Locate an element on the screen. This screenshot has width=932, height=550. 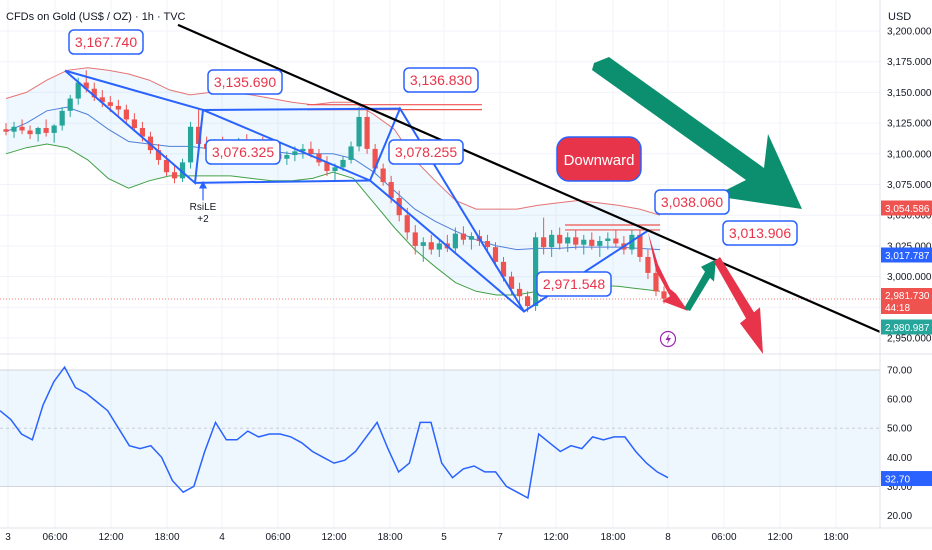
signal-count: +2 is located at coordinates (203, 219).